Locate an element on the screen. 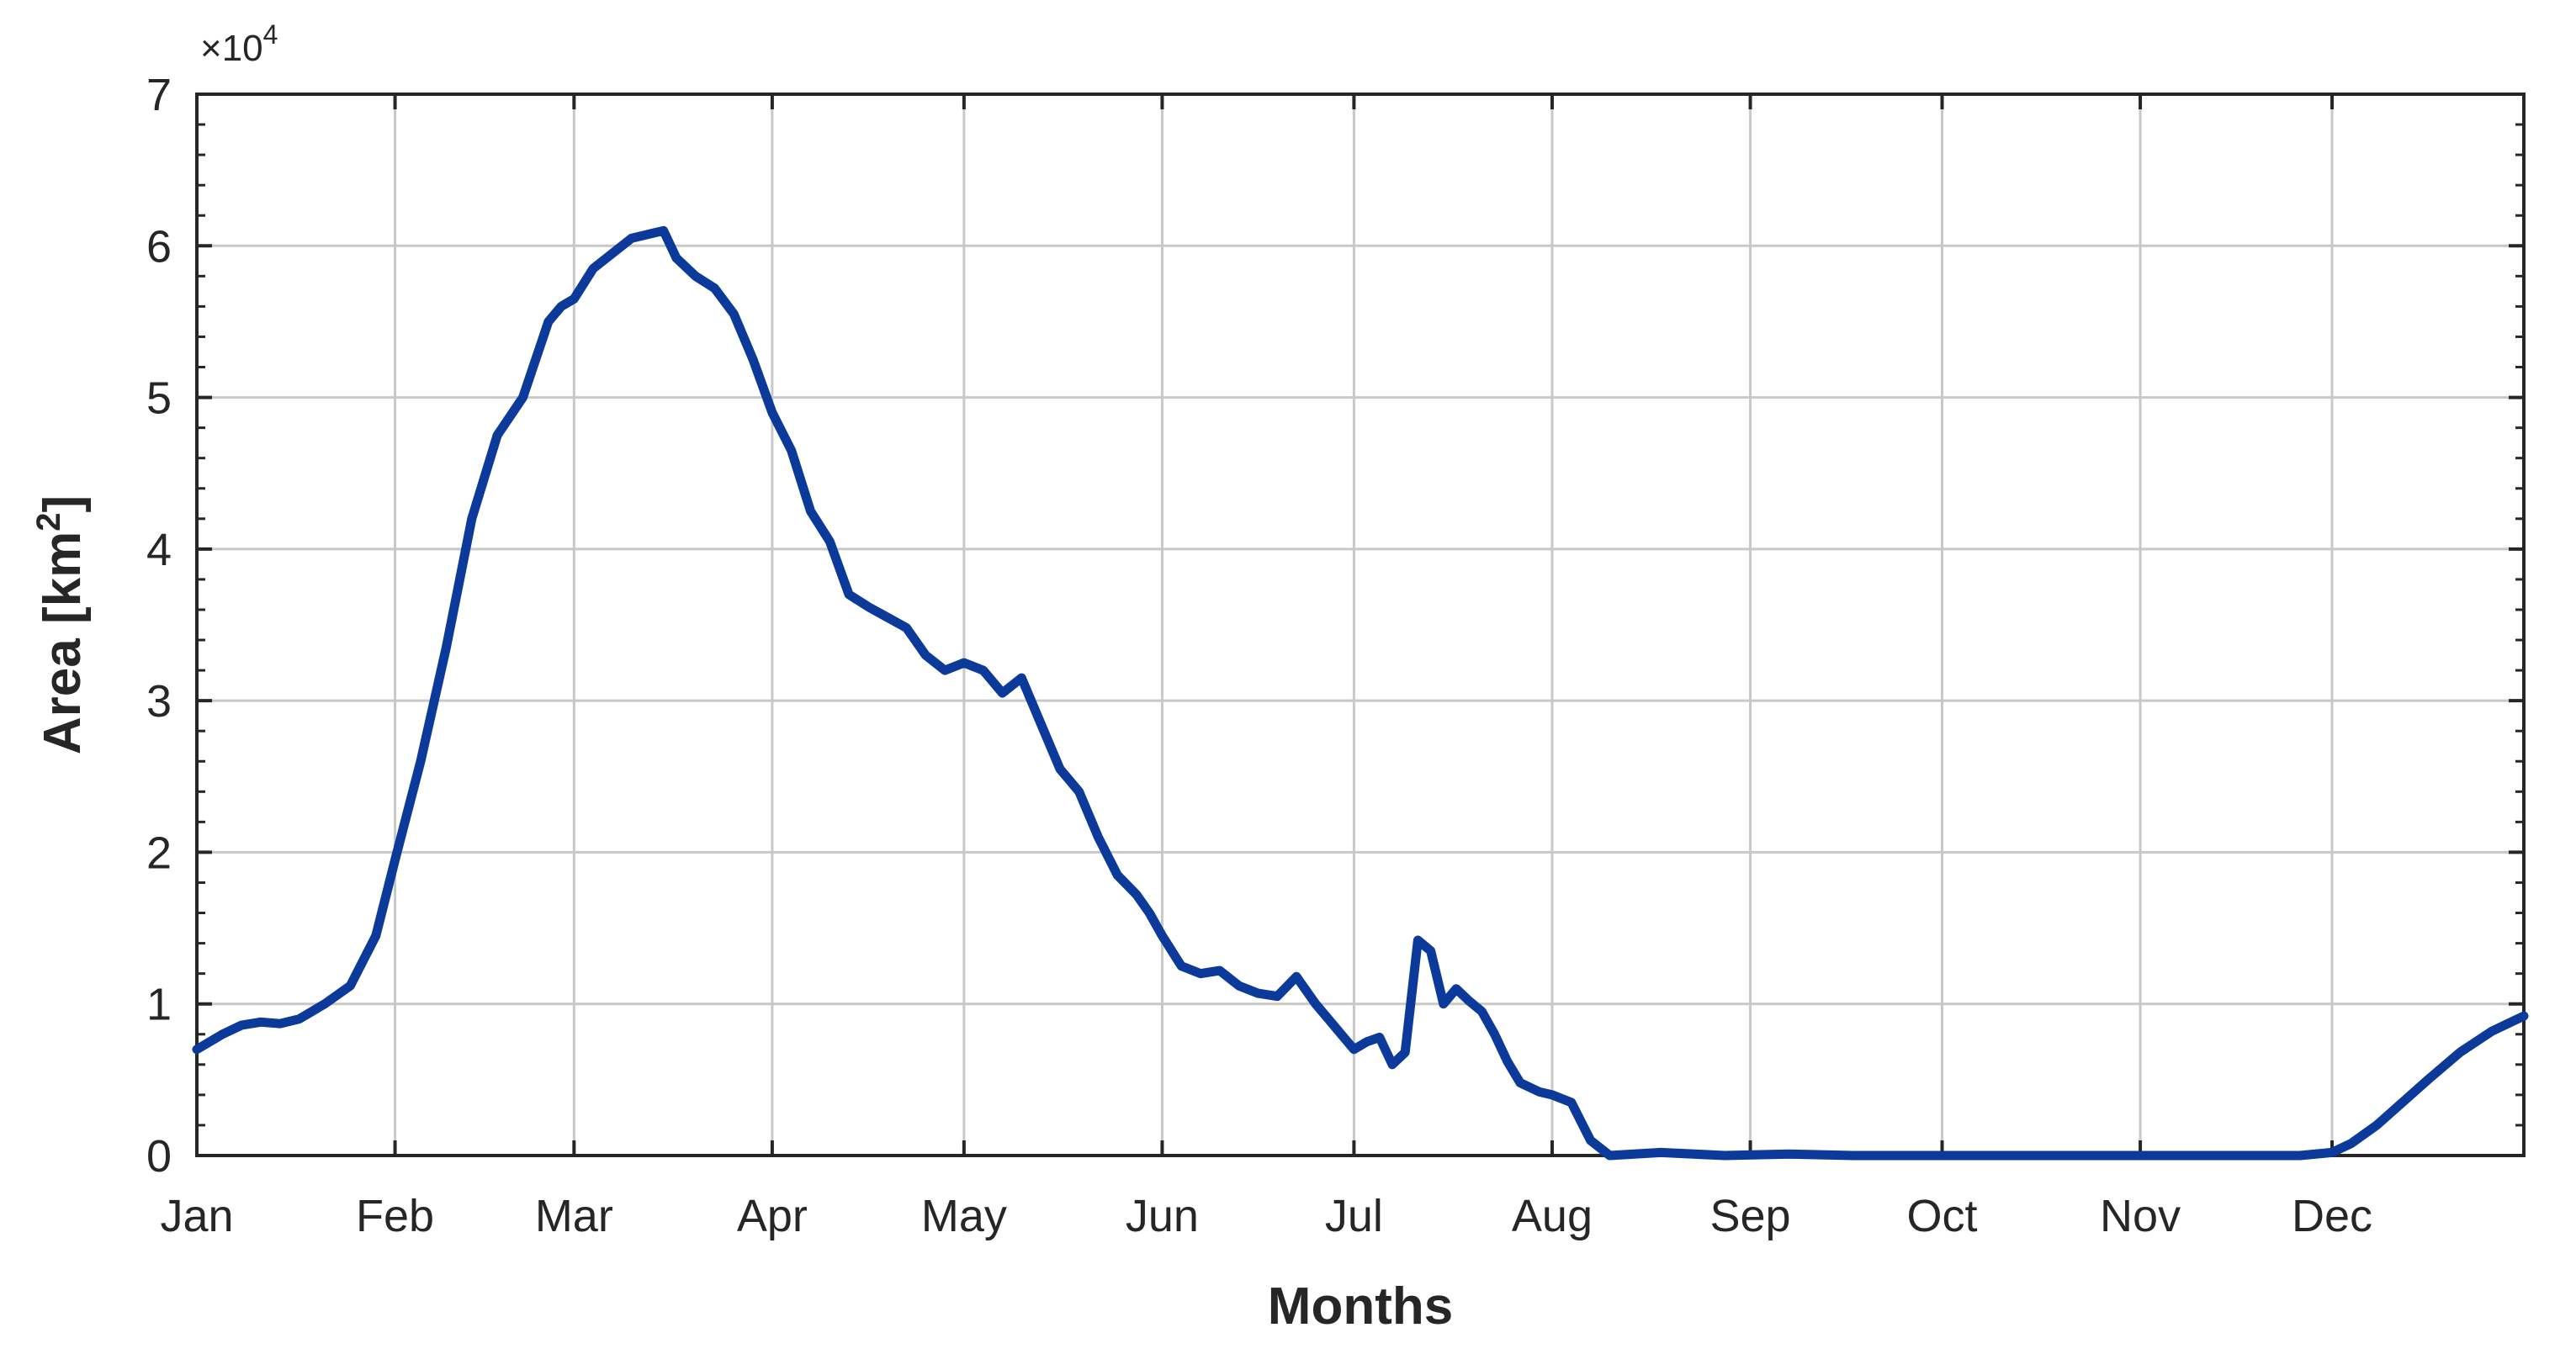 Image resolution: width=2576 pixels, height=1354 pixels. x-tick-label: Mar is located at coordinates (574, 1216).